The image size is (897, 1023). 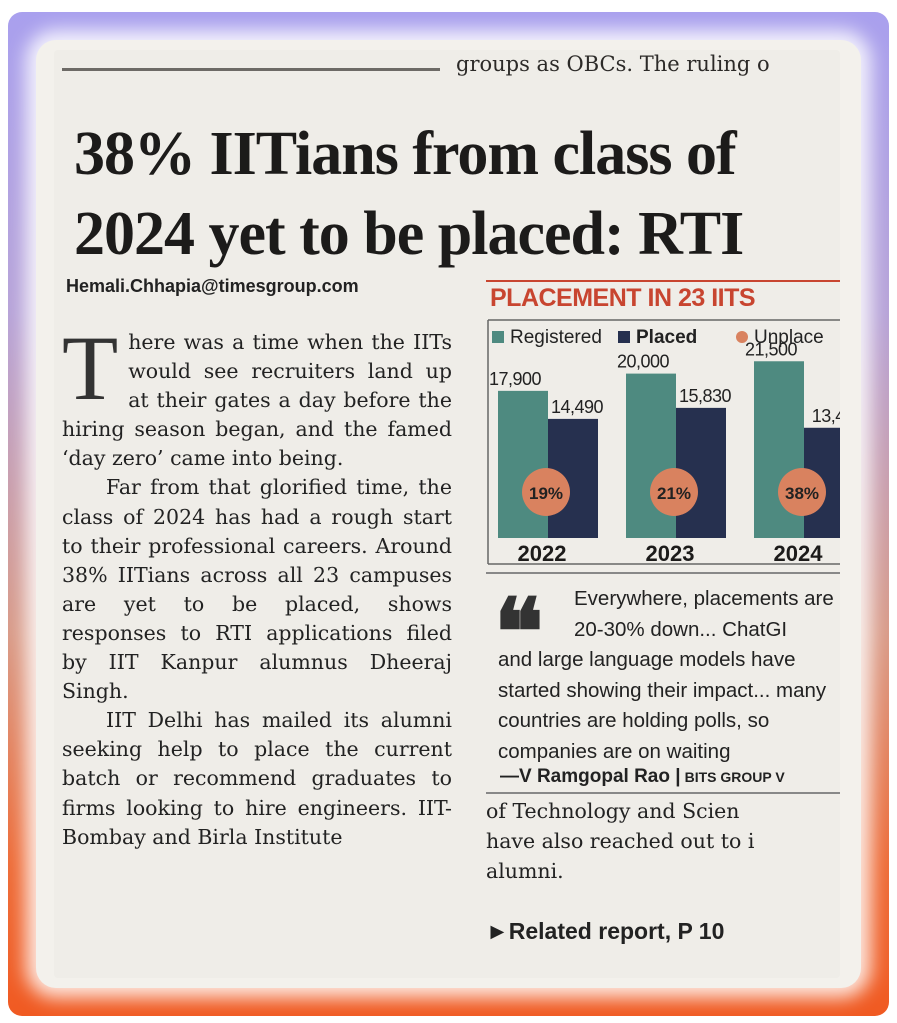 I want to click on continuation-line-1: of Technology and Scien, so click(x=613, y=811).